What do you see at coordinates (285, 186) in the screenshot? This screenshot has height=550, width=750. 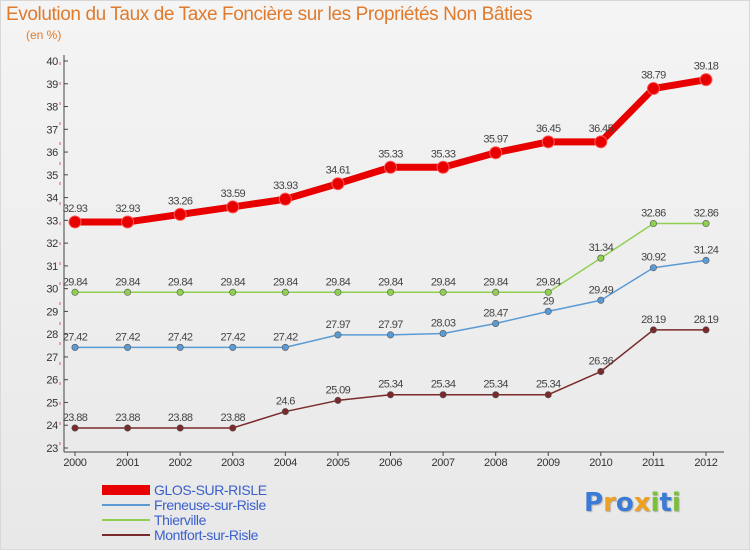 I see `data-label: 33.93` at bounding box center [285, 186].